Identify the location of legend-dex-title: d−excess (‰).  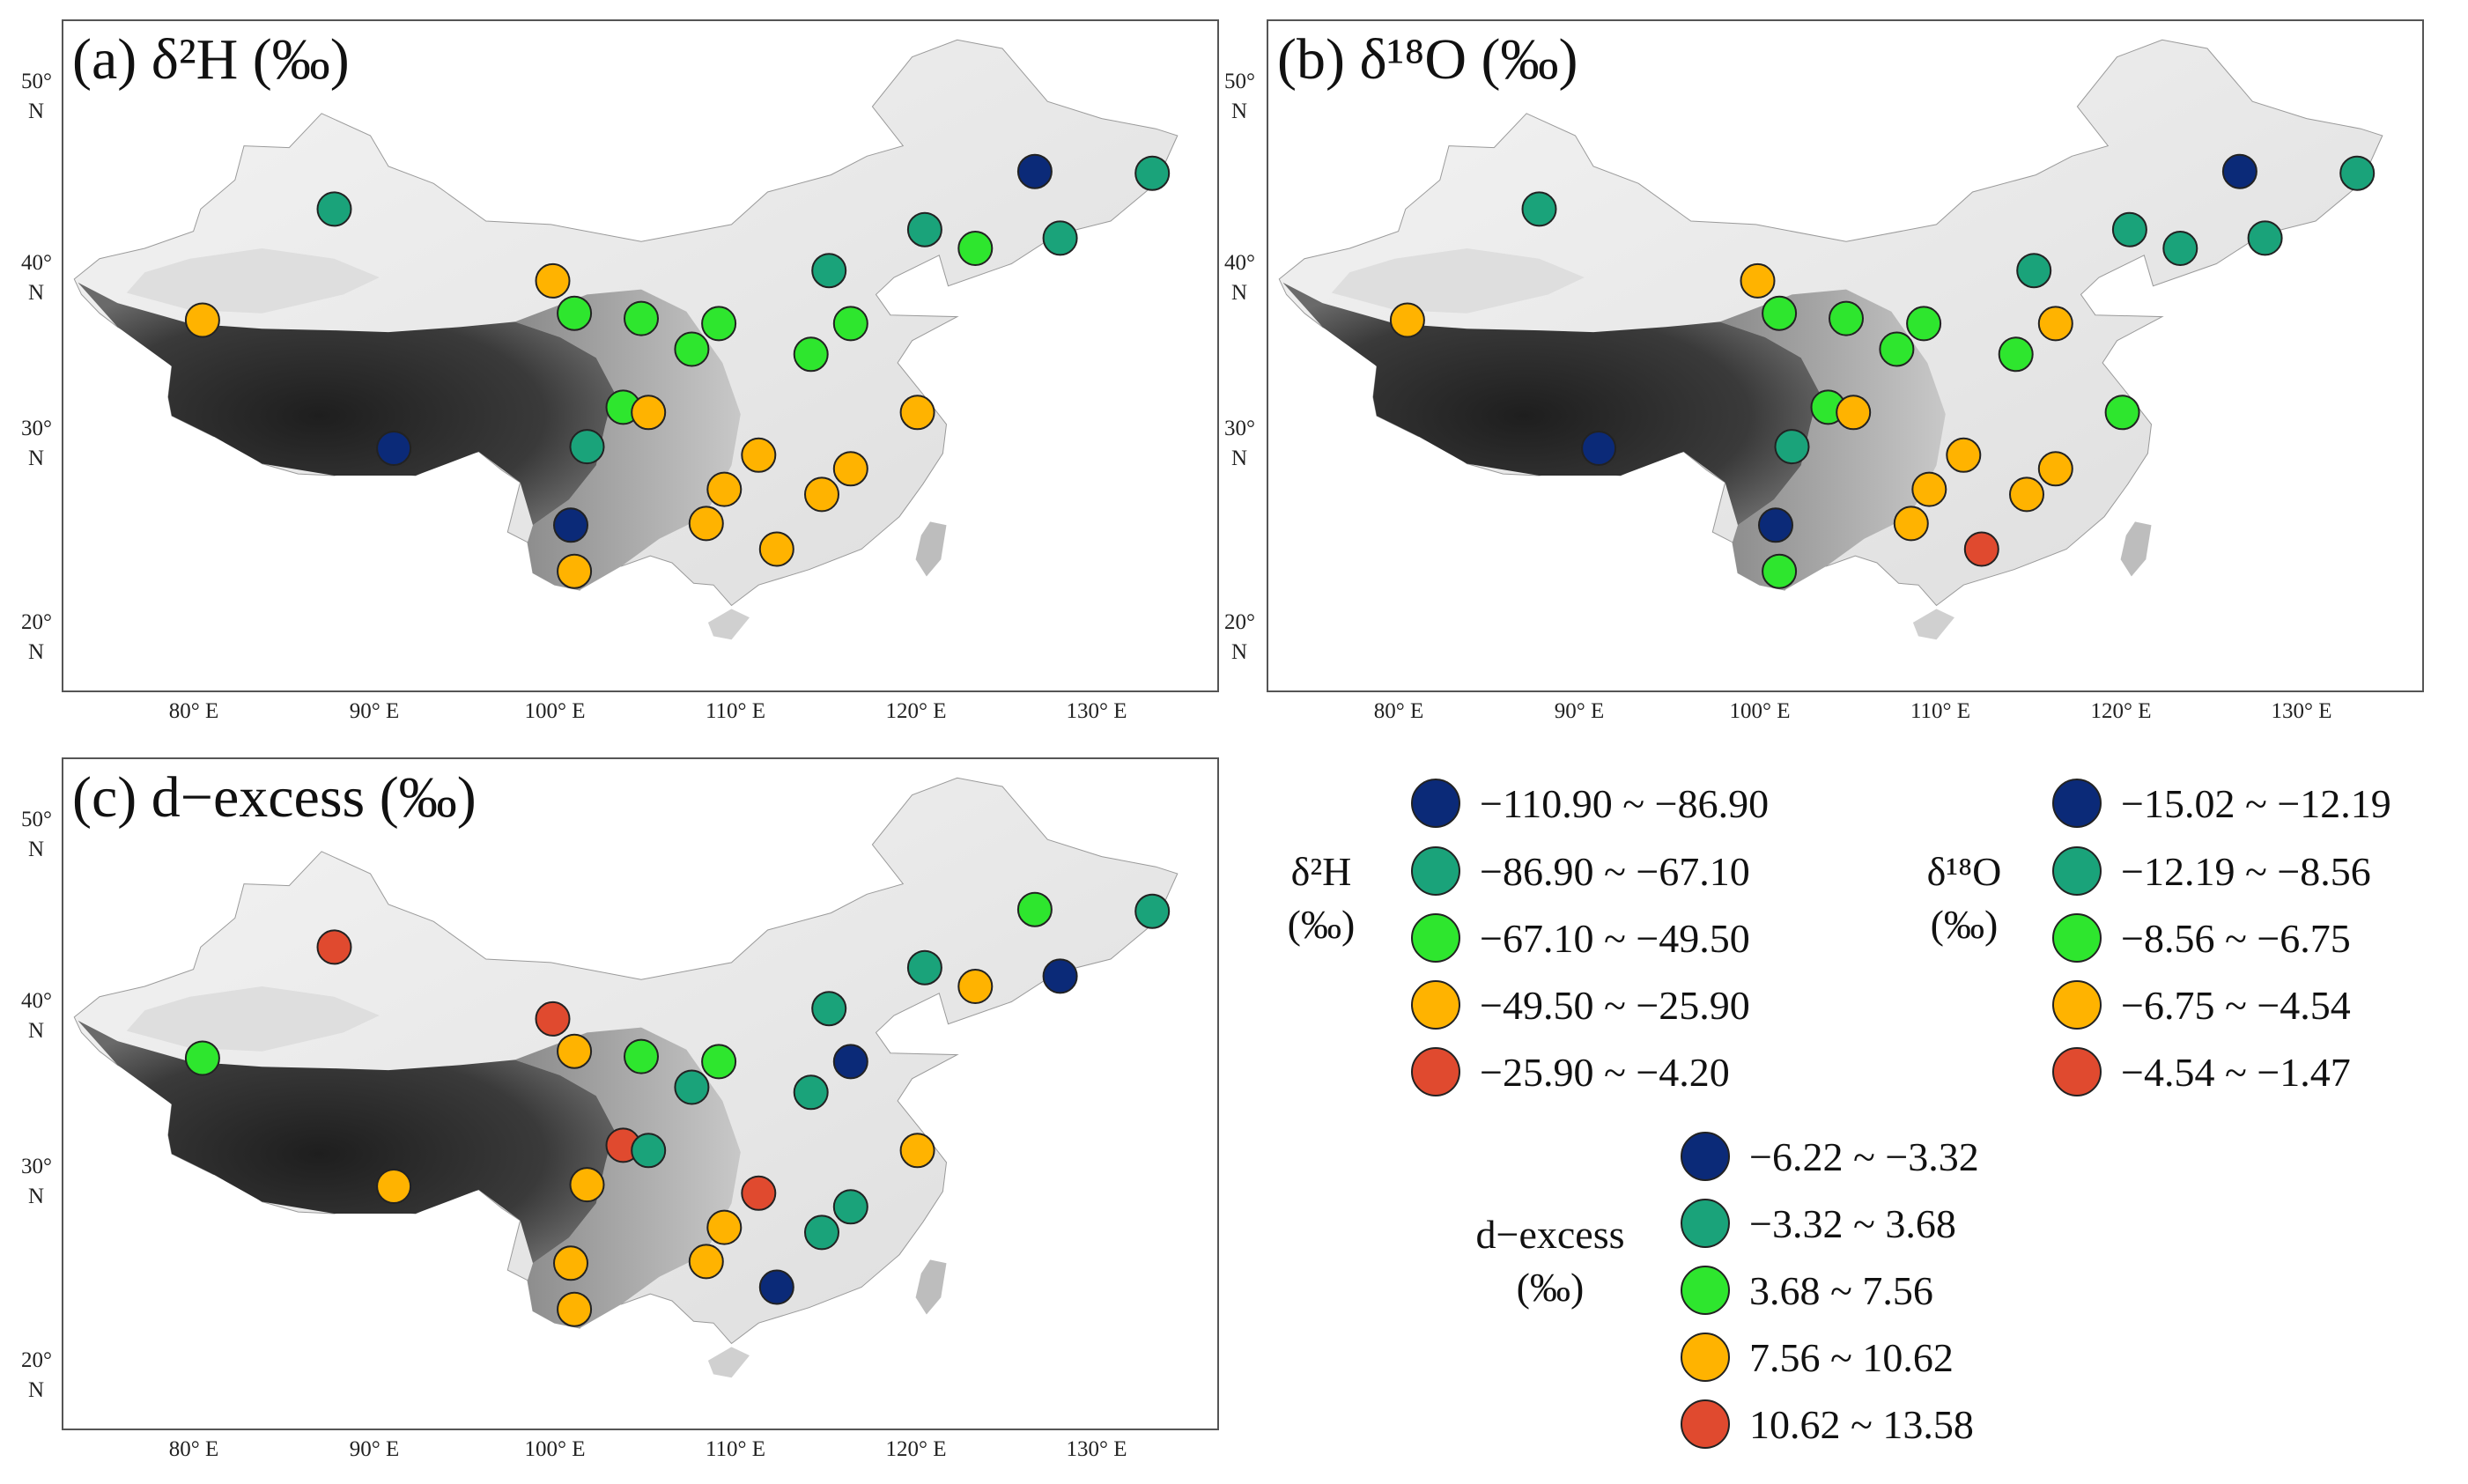
(1551, 1261).